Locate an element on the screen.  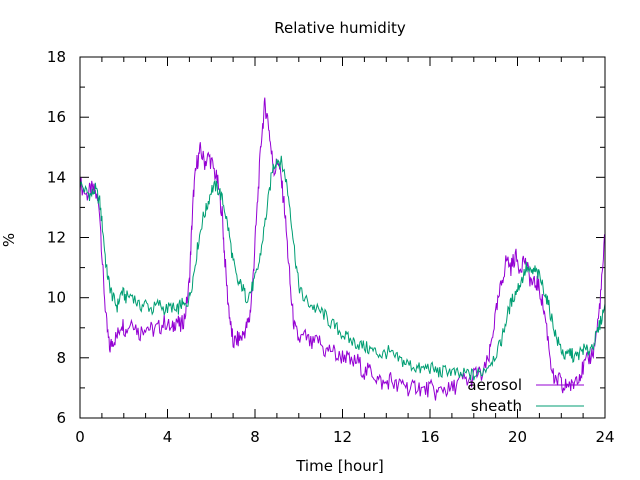
x-tick-label: 24 is located at coordinates (604, 437).